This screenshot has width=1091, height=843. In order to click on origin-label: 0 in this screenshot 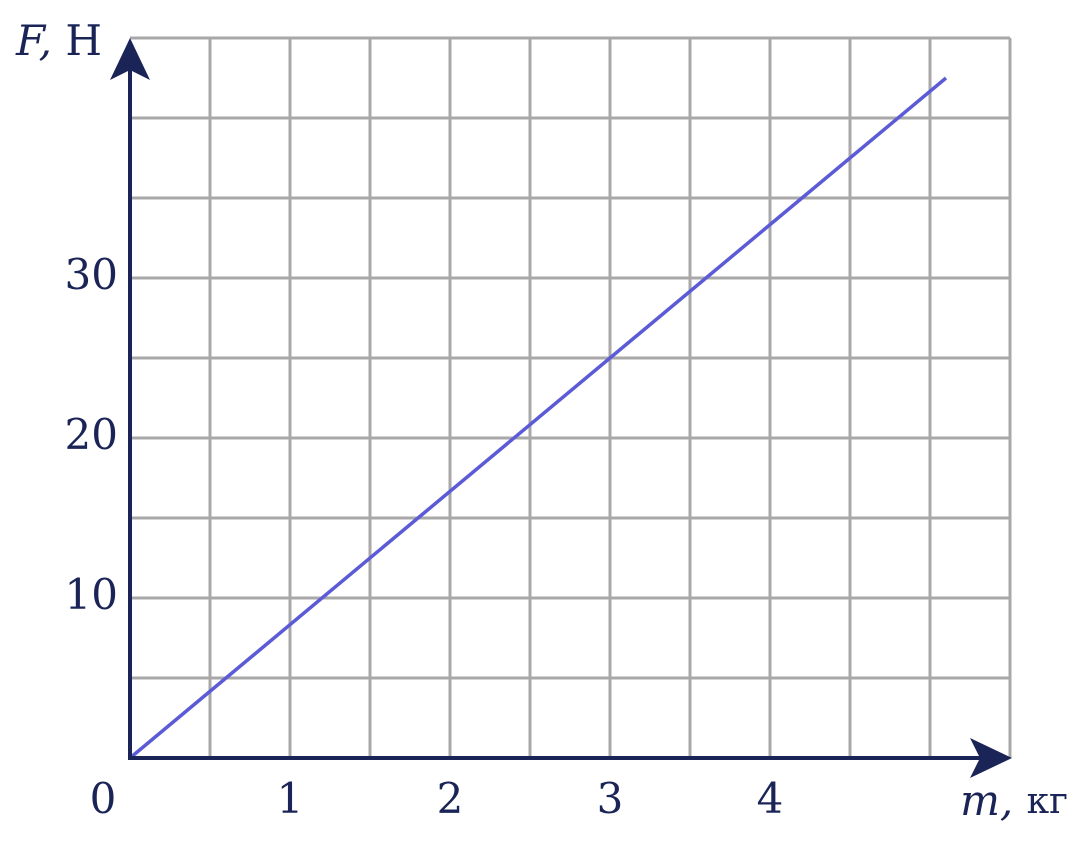, I will do `click(103, 798)`.